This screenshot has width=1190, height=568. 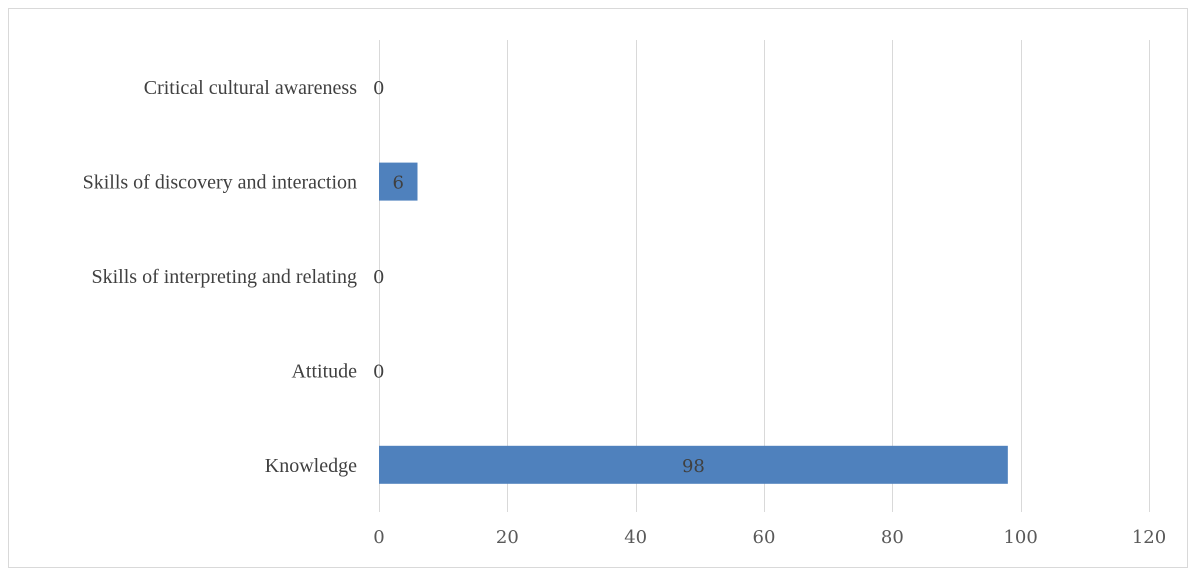 What do you see at coordinates (250, 88) in the screenshot?
I see `category-label-critical-cultural-awareness: Critical cultural awareness` at bounding box center [250, 88].